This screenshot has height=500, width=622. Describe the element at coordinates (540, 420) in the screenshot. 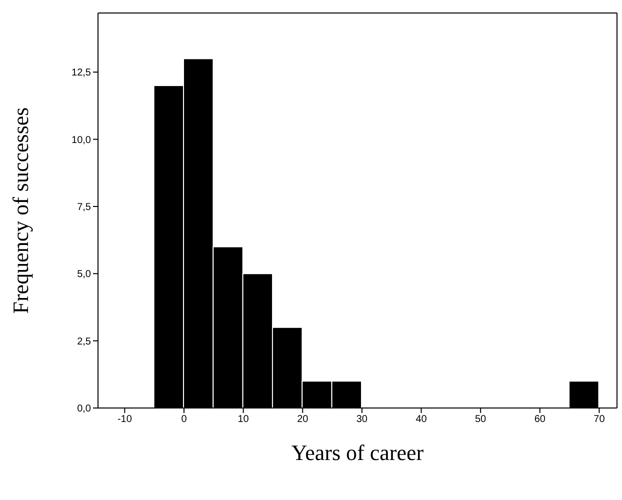

I see `x-tick-label: 60` at that location.